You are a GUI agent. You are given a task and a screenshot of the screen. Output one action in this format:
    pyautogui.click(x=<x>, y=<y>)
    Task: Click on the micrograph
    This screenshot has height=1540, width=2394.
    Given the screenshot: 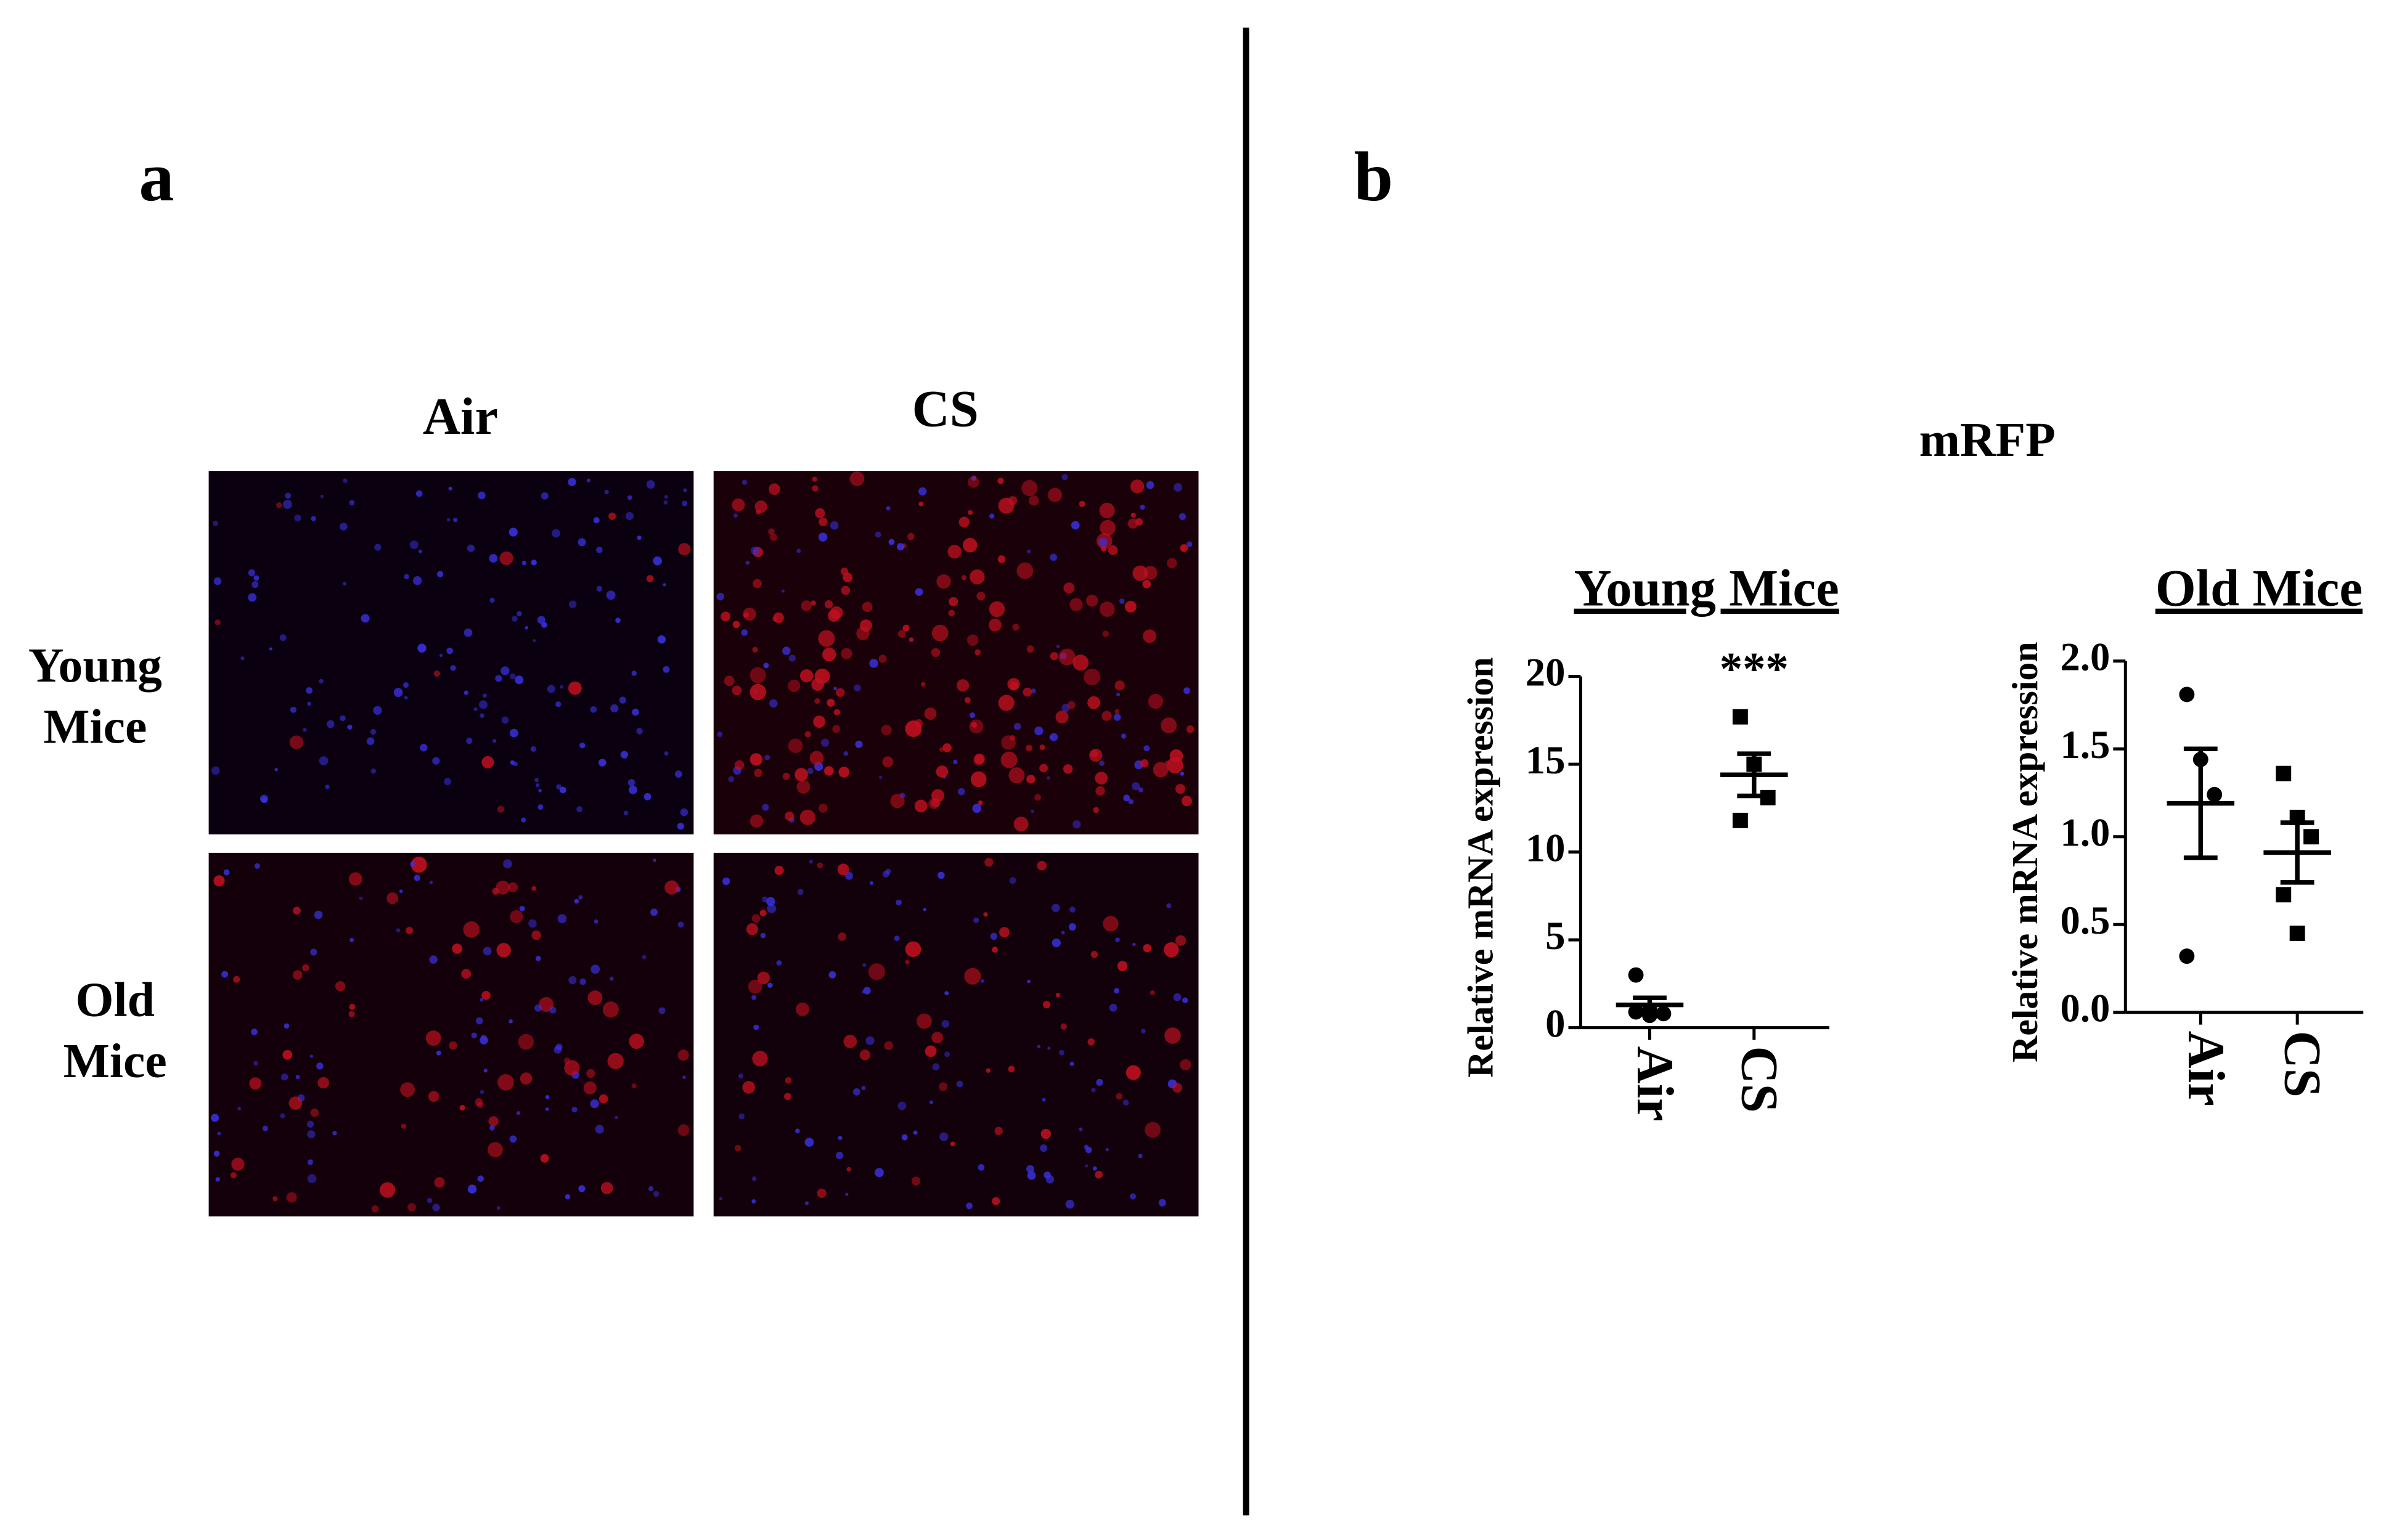 What is the action you would take?
    pyautogui.click(x=451, y=1034)
    